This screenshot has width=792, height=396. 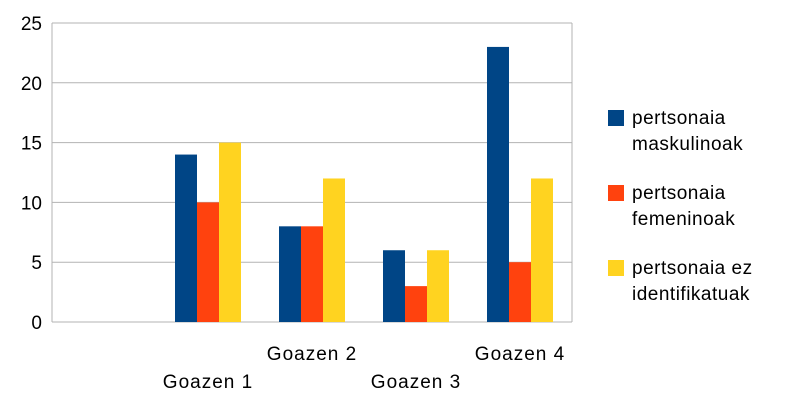 I want to click on y-tick-label: 25, so click(x=31, y=24).